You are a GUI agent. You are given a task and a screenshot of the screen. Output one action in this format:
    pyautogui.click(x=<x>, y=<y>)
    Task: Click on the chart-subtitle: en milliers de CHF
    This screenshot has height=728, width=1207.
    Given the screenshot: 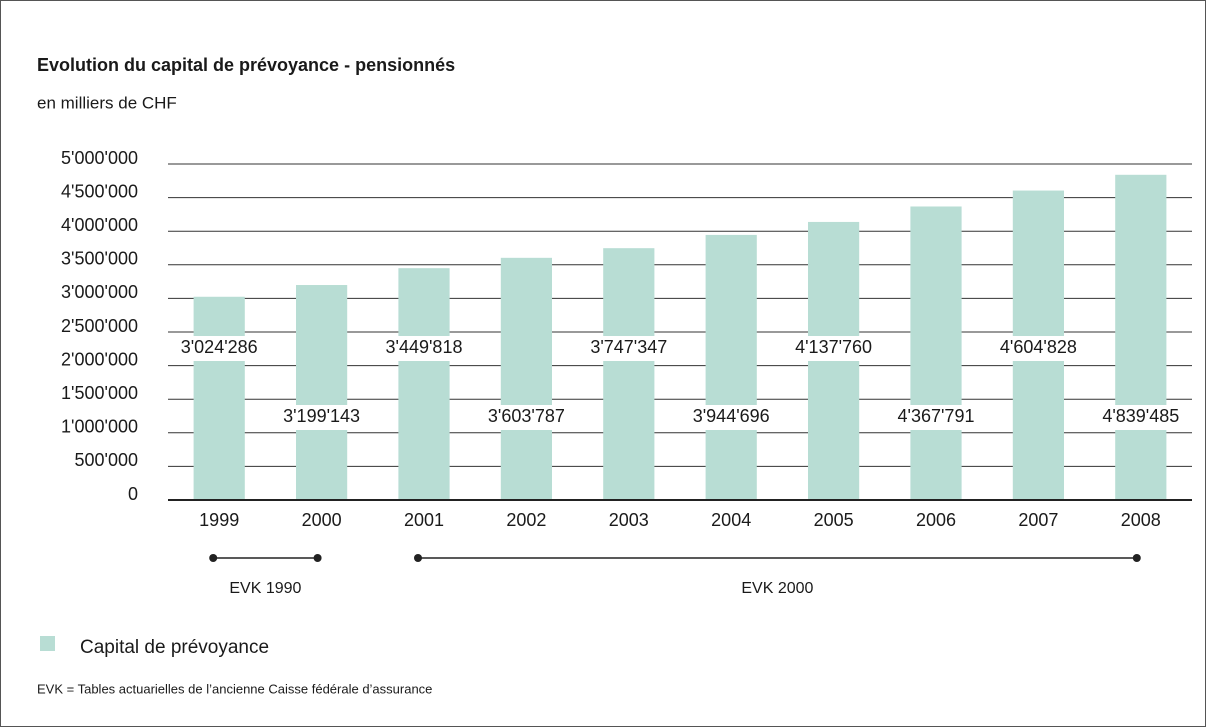 What is the action you would take?
    pyautogui.click(x=107, y=102)
    